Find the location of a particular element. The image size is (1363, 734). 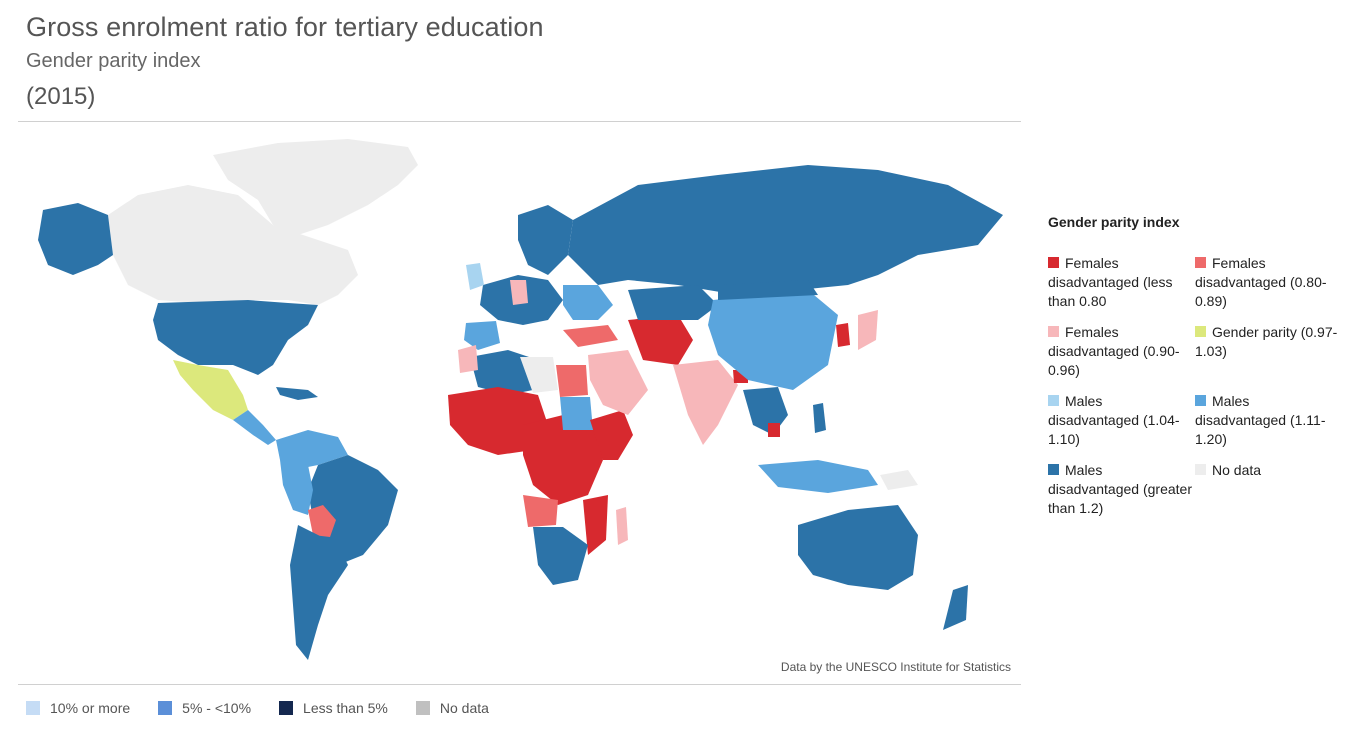

region-indonesia is located at coordinates (818, 476).